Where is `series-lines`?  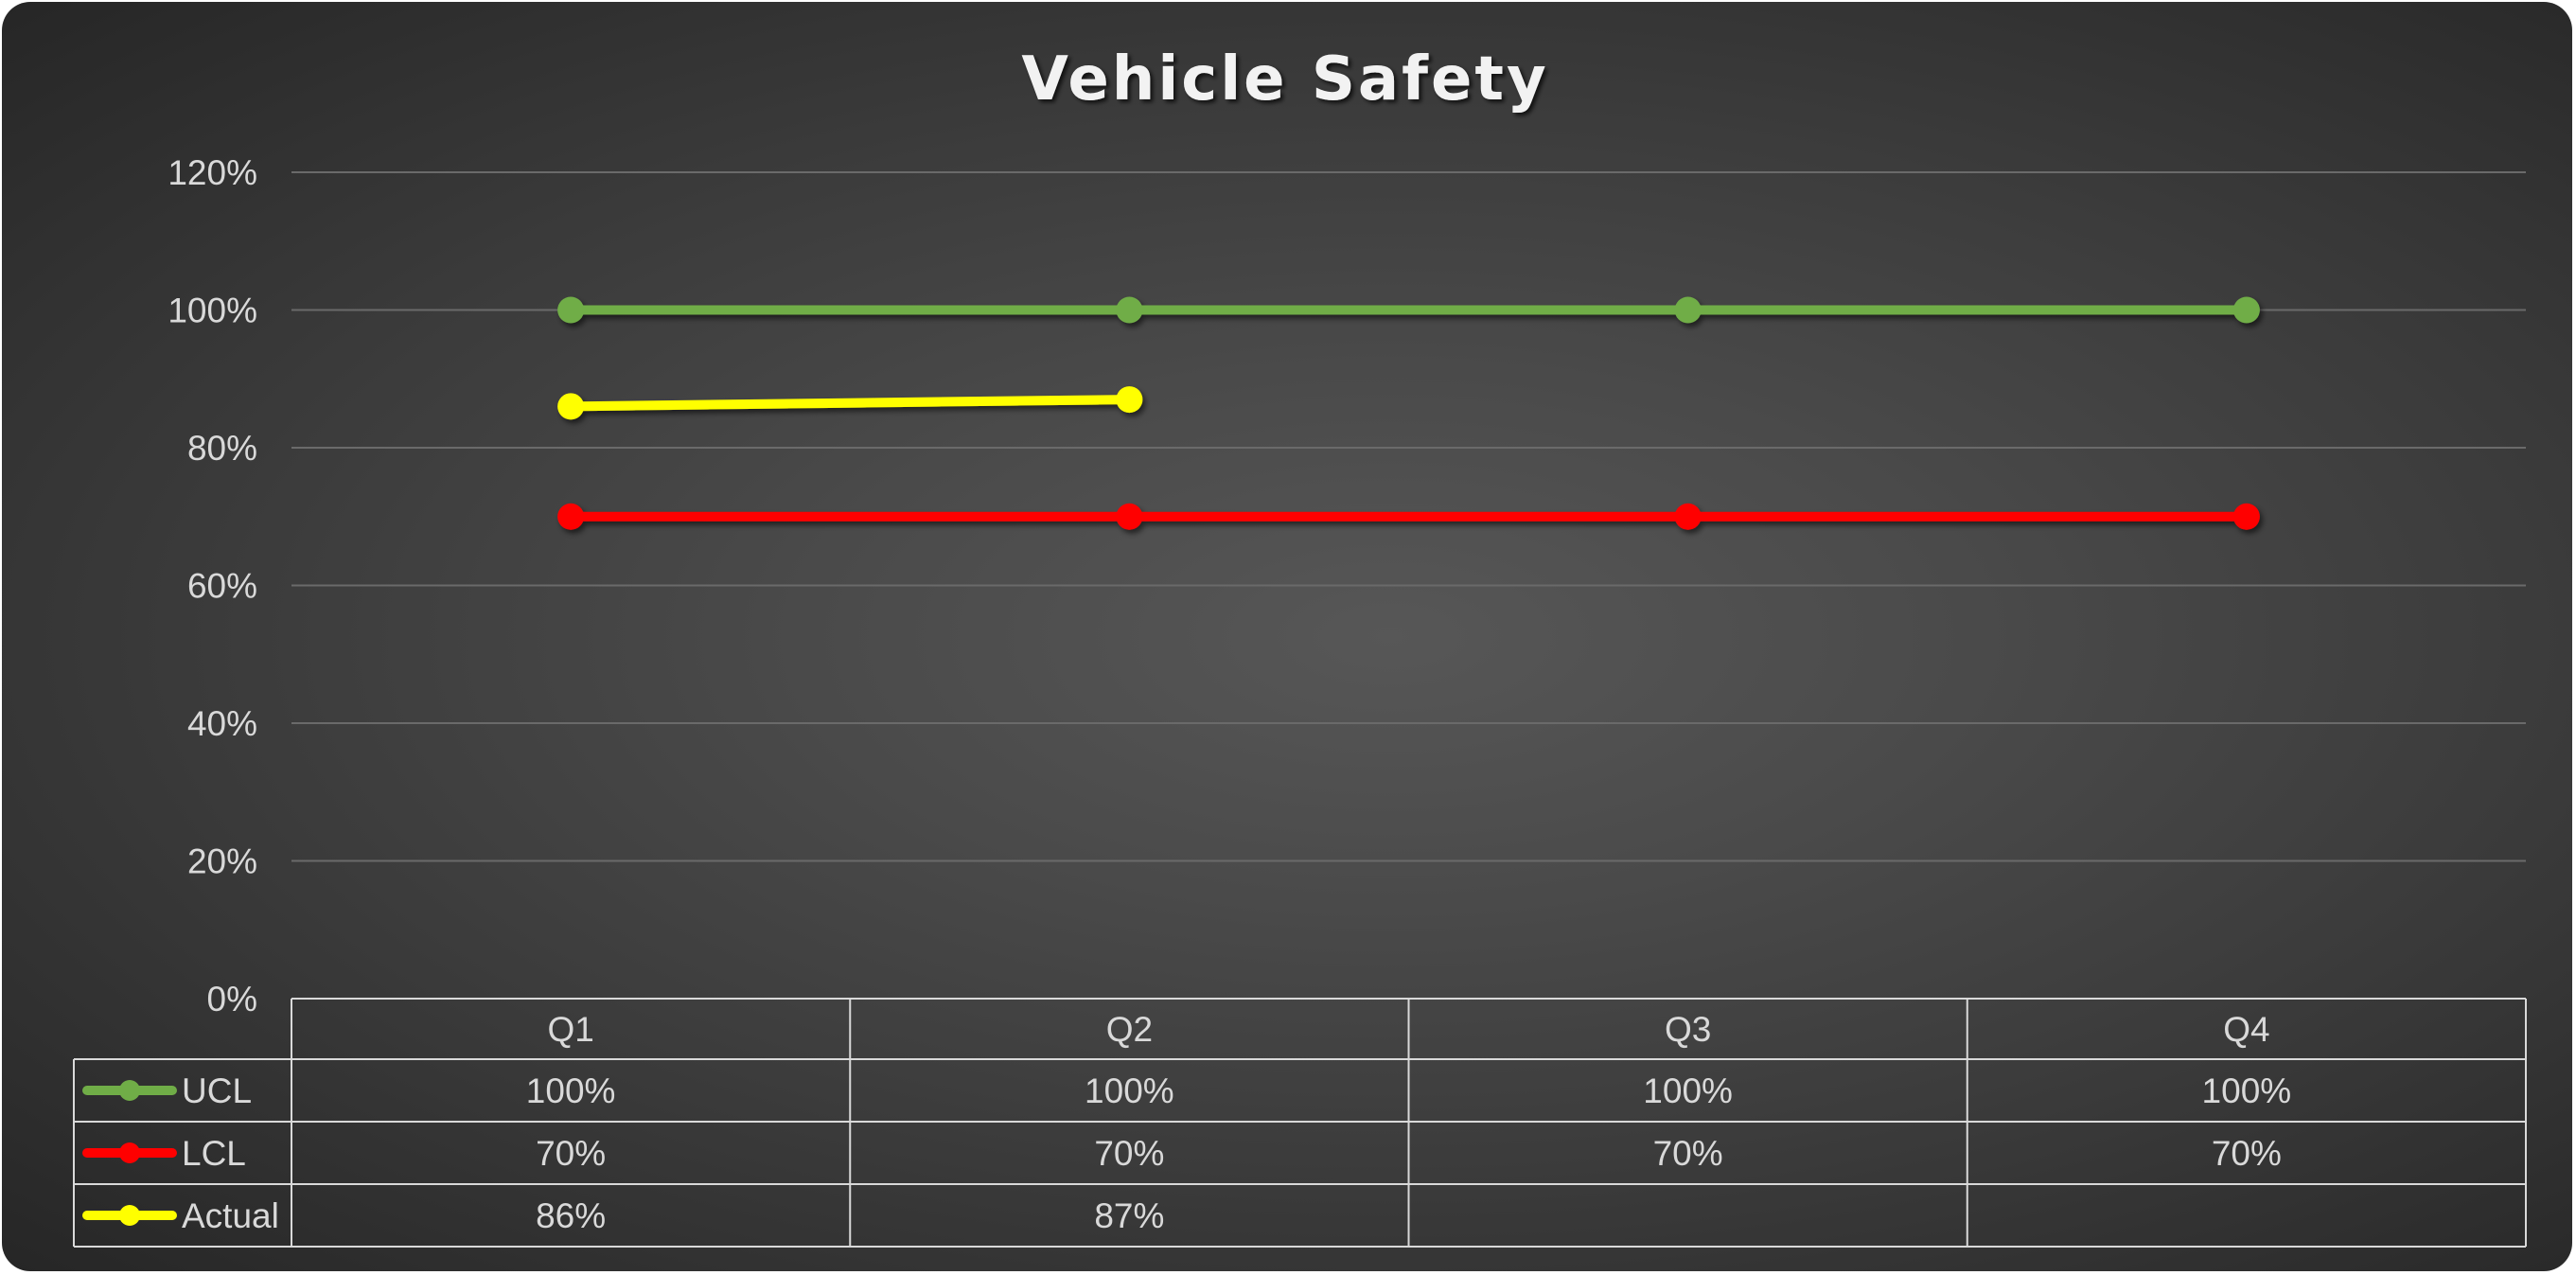 series-lines is located at coordinates (1408, 413).